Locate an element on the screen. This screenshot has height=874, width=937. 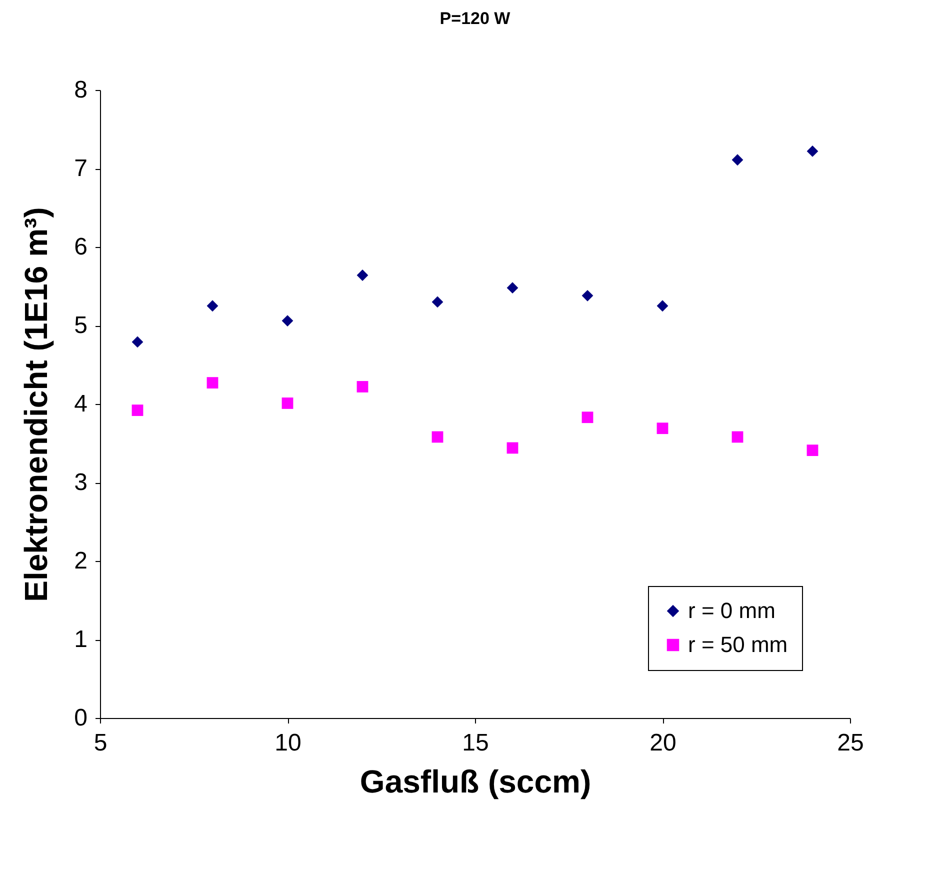
chart-title: P=120 W is located at coordinates (476, 18).